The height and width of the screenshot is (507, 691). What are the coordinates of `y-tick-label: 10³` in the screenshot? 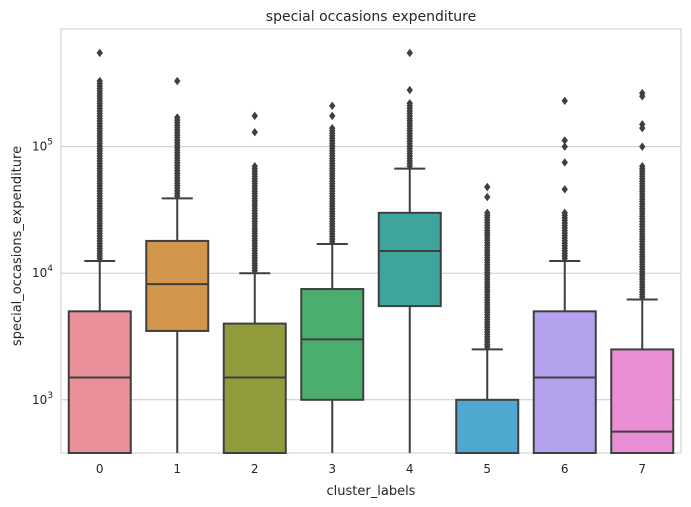 It's located at (42, 399).